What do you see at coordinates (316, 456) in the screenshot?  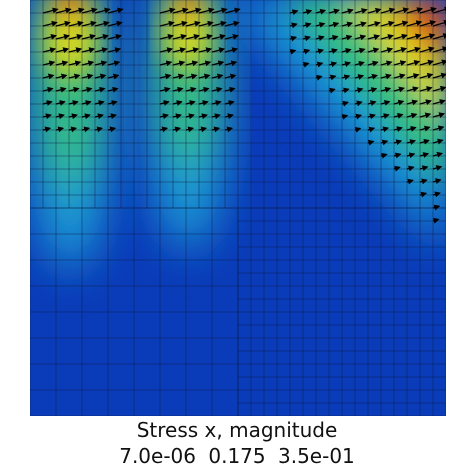 I see `legend-max-label: 3.5e-01` at bounding box center [316, 456].